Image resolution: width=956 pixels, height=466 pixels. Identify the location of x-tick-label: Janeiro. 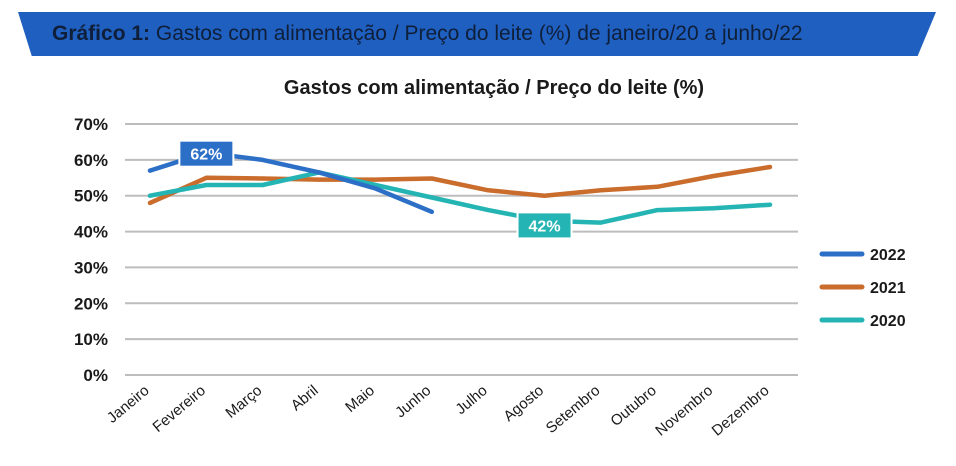
(128, 404).